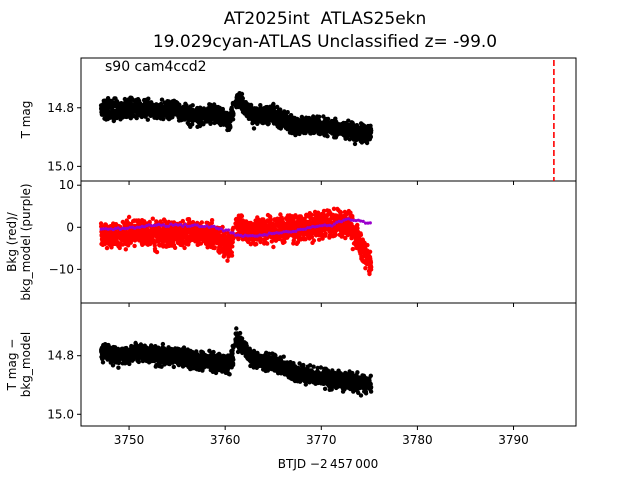 The width and height of the screenshot is (640, 480). I want to click on panel-1-ytick-label: 14.8, so click(60, 108).